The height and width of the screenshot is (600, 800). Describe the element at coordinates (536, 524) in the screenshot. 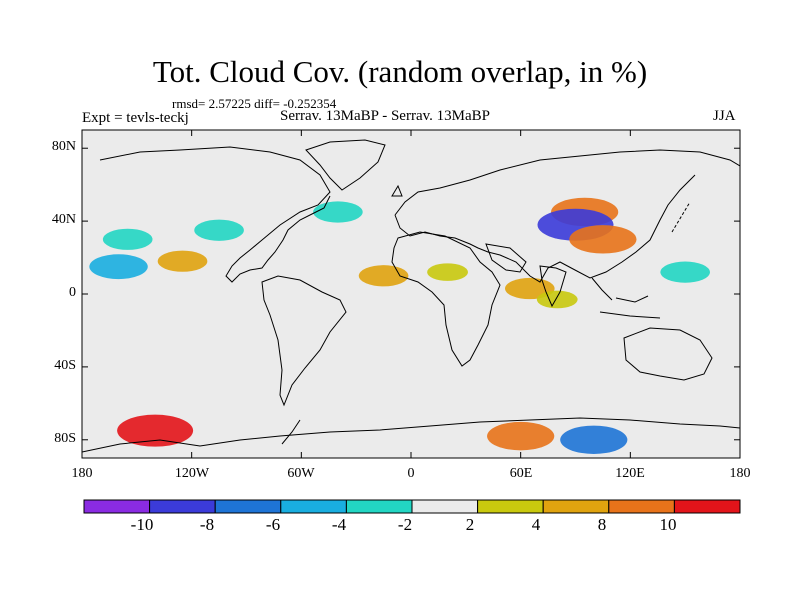

I see `colorbar-label: 4` at that location.